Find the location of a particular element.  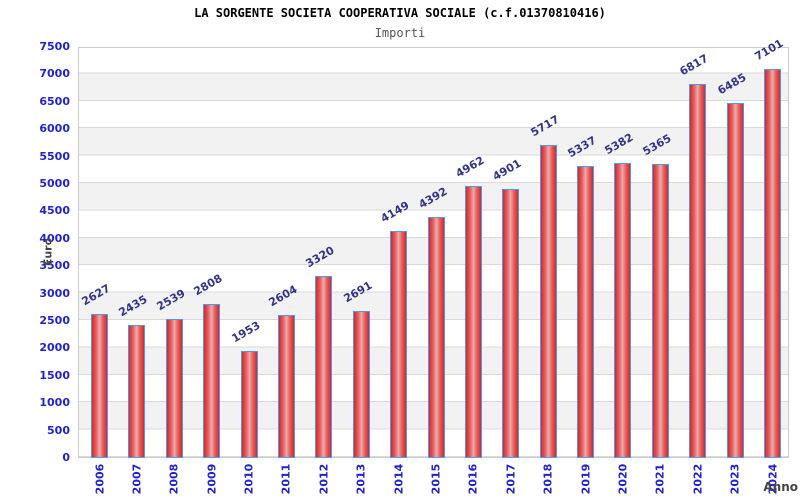

y-tick-label: 6000 is located at coordinates (54, 129).